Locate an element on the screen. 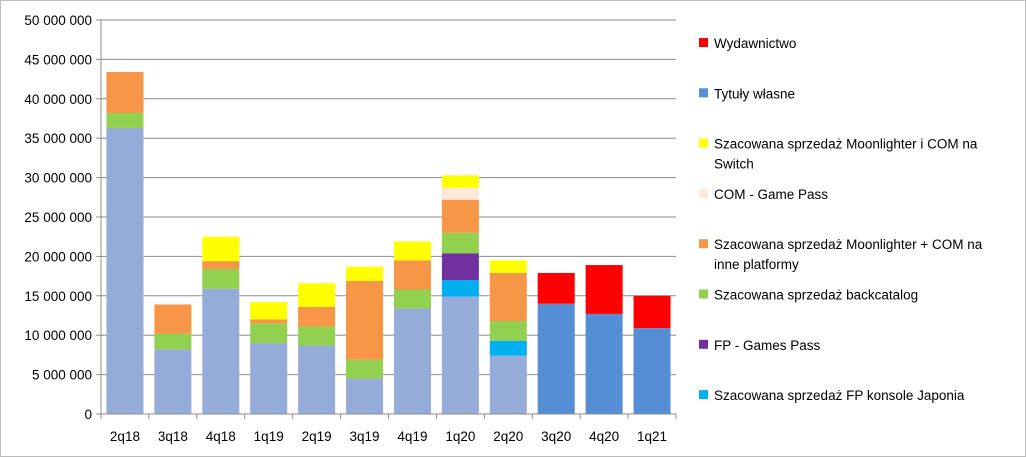 The image size is (1026, 458). x-tick-label: 1q21 is located at coordinates (652, 436).